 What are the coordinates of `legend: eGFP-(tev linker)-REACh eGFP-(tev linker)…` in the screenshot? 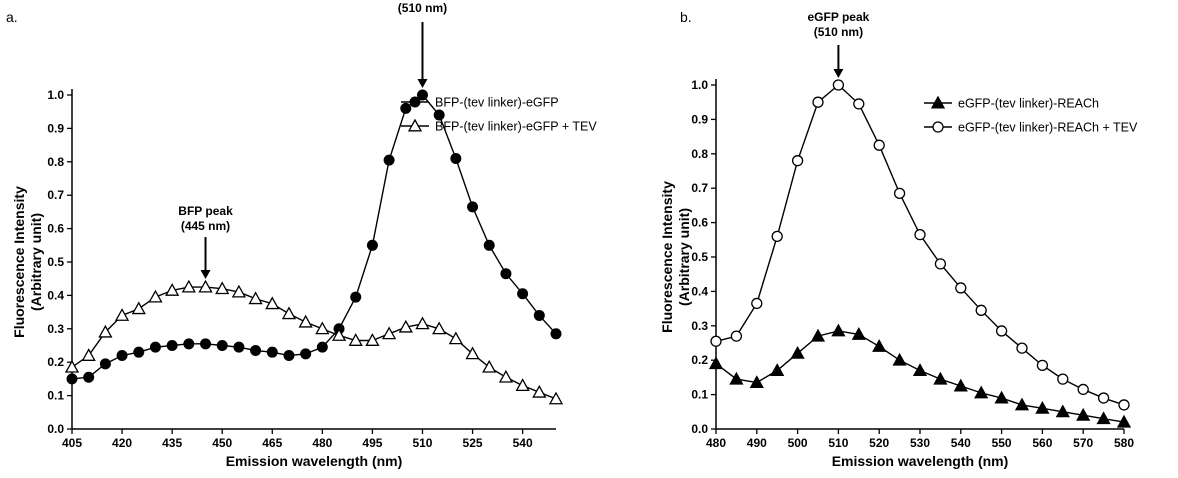 It's located at (1031, 115).